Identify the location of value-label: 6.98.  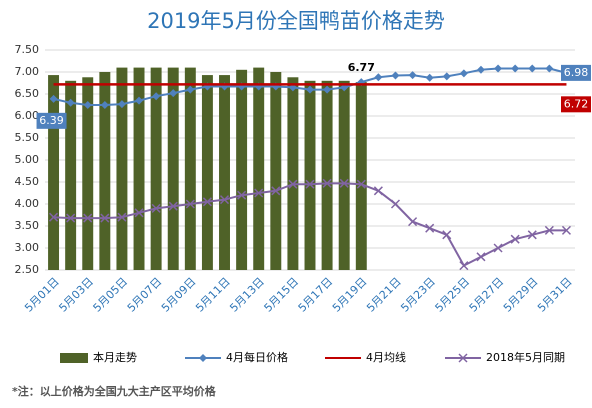
(576, 72).